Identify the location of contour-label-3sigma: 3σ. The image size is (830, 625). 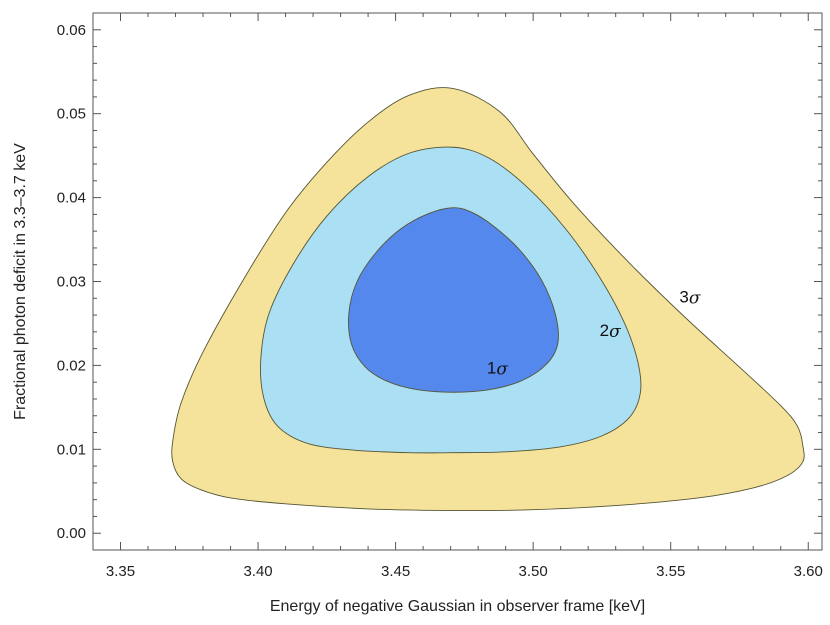
(689, 298).